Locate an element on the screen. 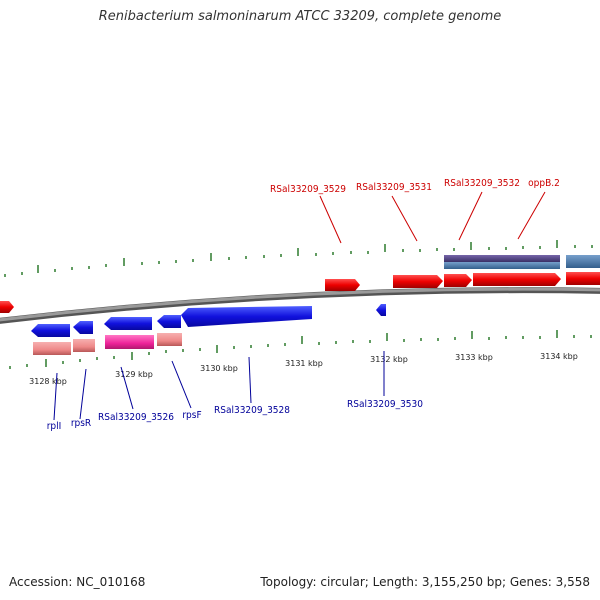 This screenshot has width=600, height=600. label-rpli: rplI is located at coordinates (54, 426).